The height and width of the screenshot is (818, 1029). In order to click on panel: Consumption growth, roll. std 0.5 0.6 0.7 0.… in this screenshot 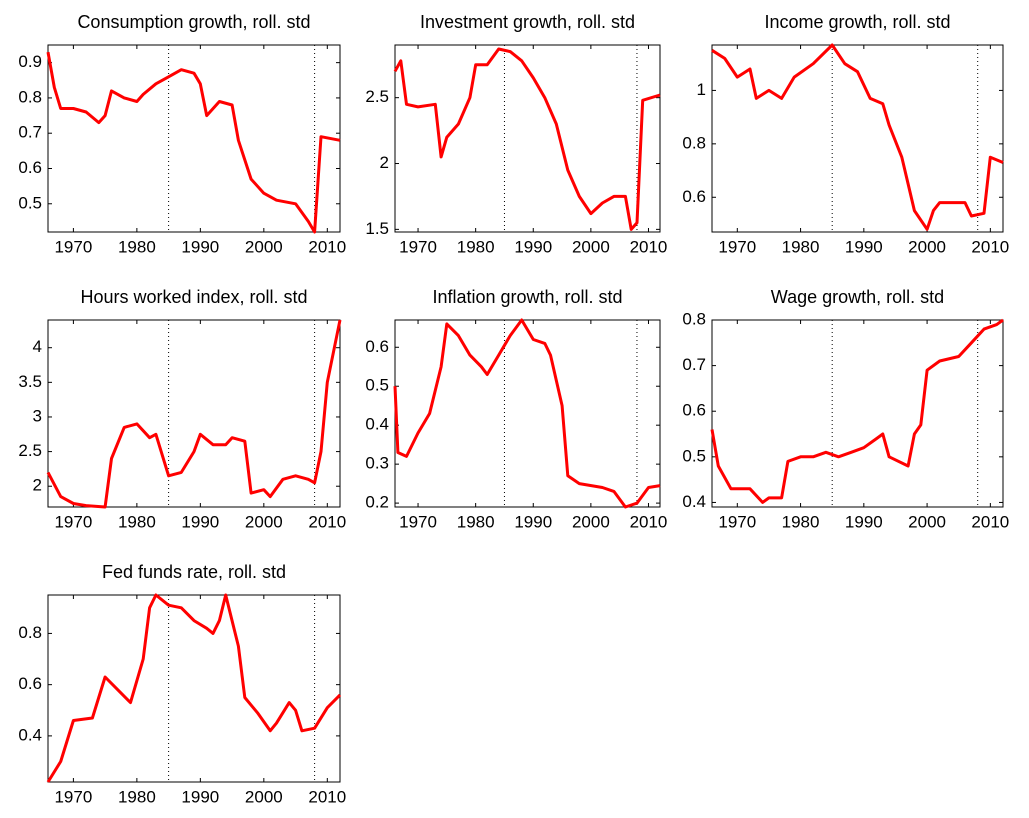, I will do `click(182, 134)`.